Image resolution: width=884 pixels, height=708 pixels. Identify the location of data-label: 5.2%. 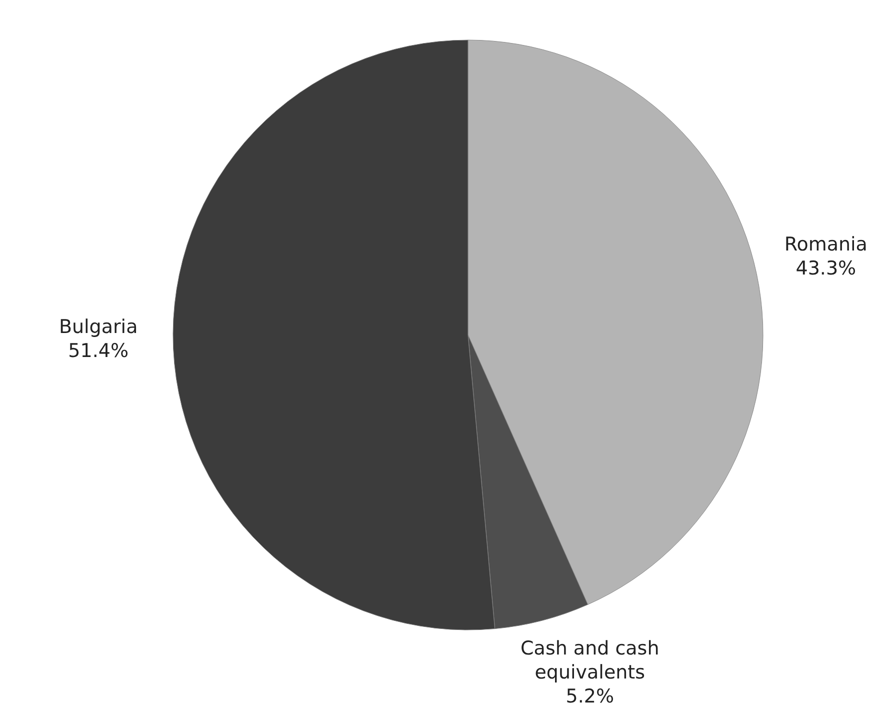
(590, 697).